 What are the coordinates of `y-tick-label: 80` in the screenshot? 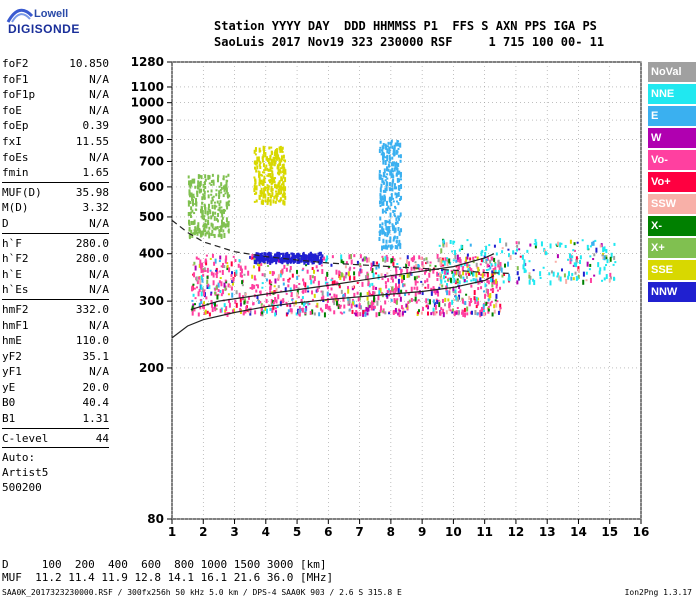 It's located at (155, 519).